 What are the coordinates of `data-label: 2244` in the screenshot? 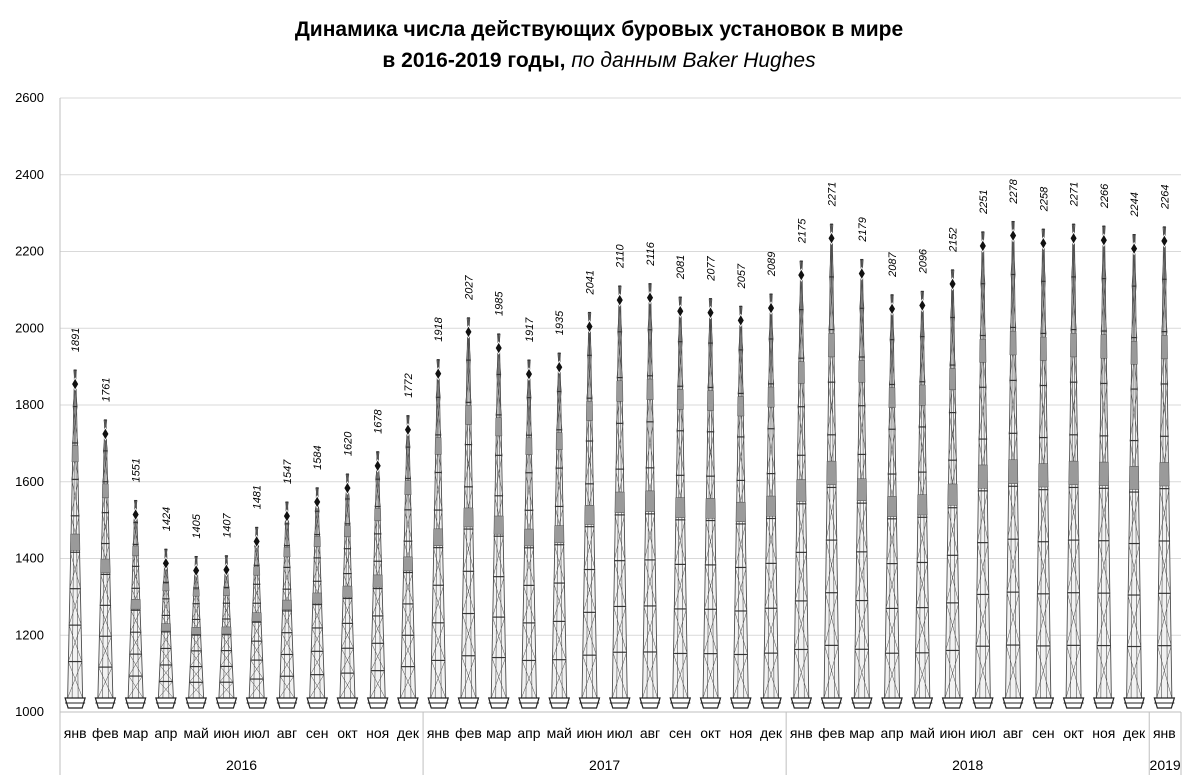 It's located at (1135, 204).